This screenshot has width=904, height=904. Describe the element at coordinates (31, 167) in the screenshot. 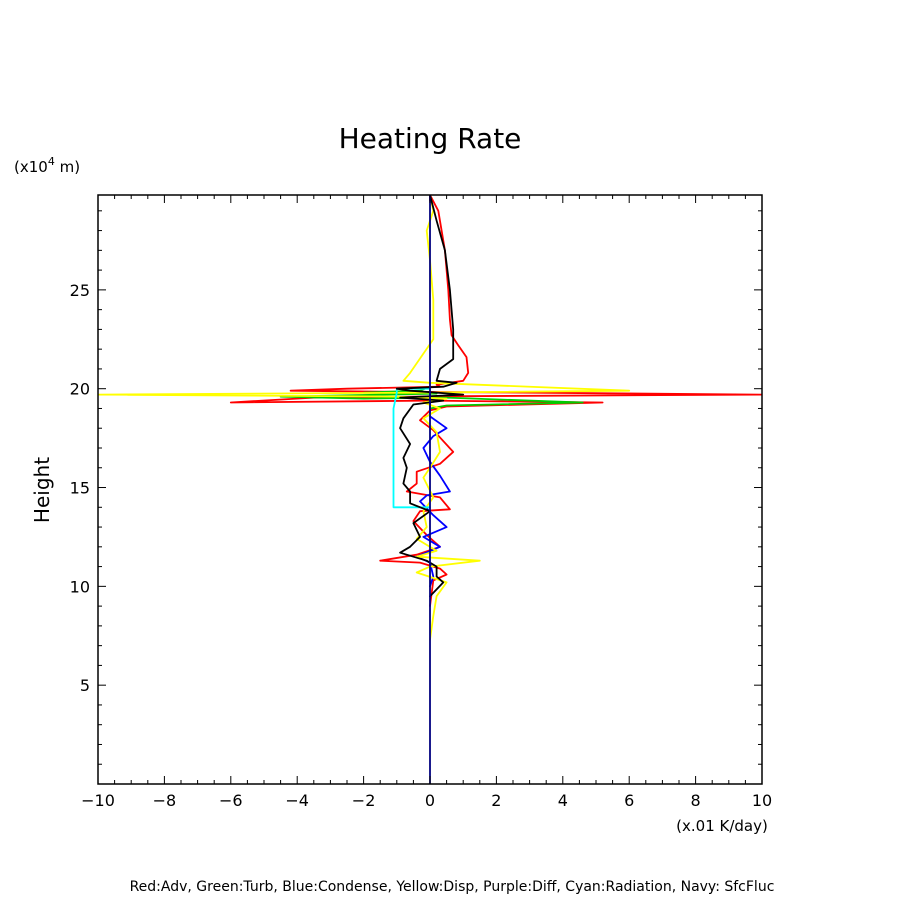

I see `y-unit-prefix: (x10` at that location.